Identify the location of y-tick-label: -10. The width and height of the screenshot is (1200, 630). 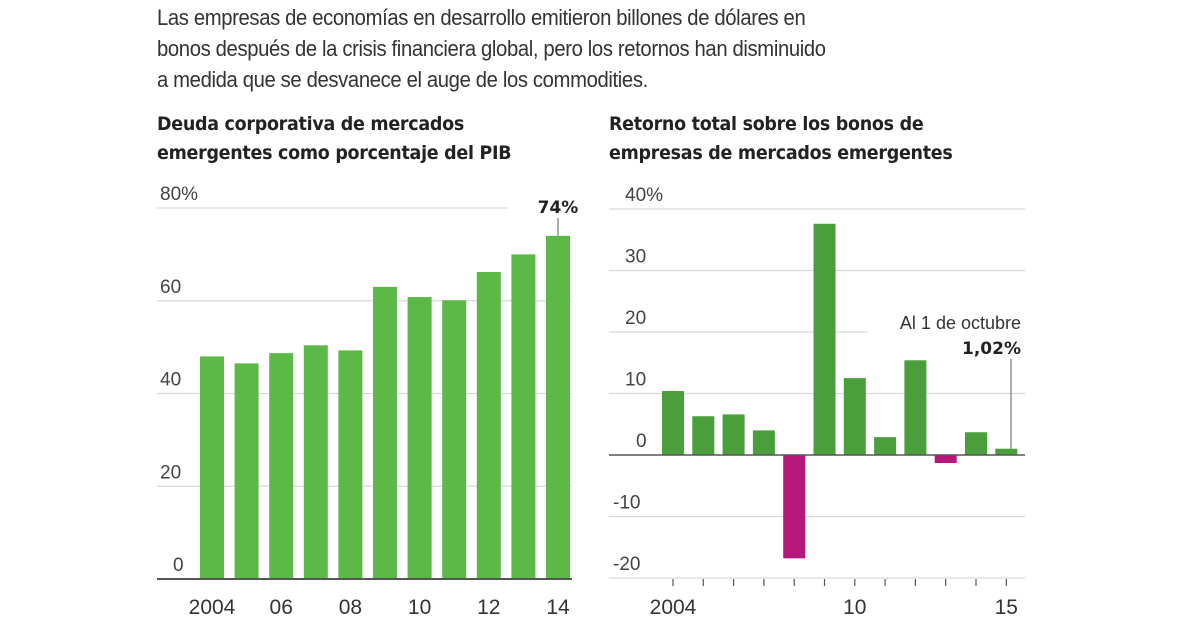
(626, 503).